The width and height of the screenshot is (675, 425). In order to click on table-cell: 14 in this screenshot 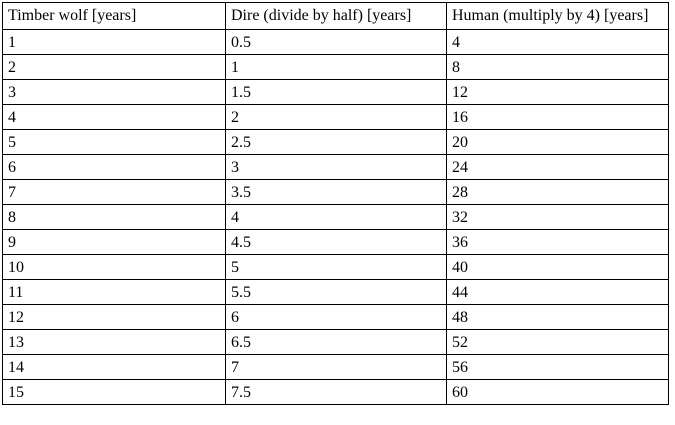, I will do `click(114, 367)`.